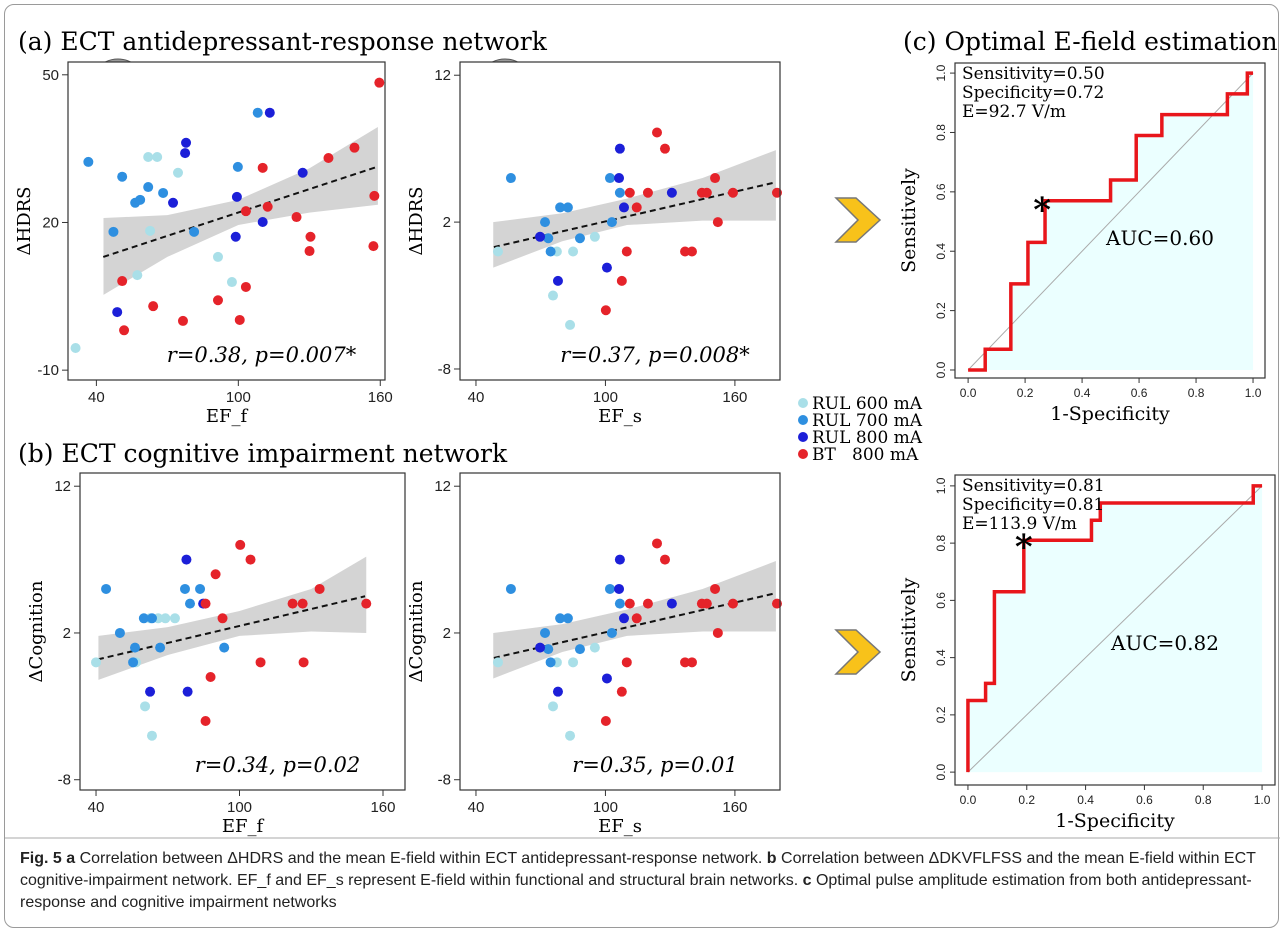 This screenshot has height=934, width=1285. I want to click on x-tick-label: 0.8, so click(1196, 393).